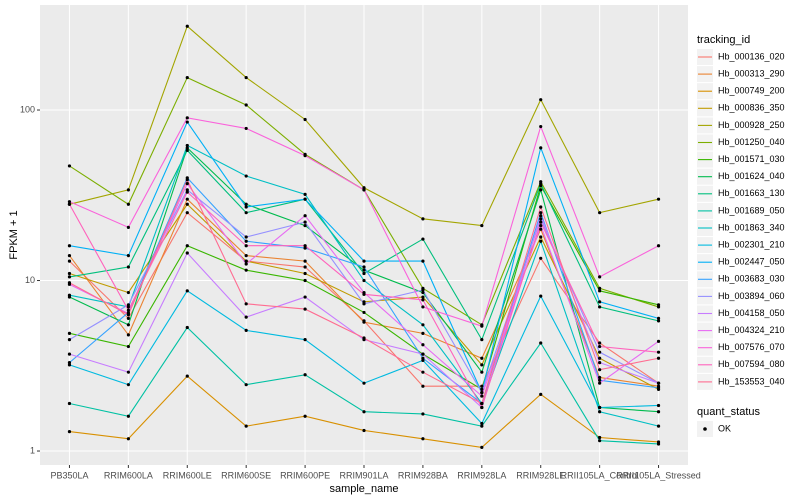  Describe the element at coordinates (751, 313) in the screenshot. I see `legend-label: Hb_004158_050` at that location.